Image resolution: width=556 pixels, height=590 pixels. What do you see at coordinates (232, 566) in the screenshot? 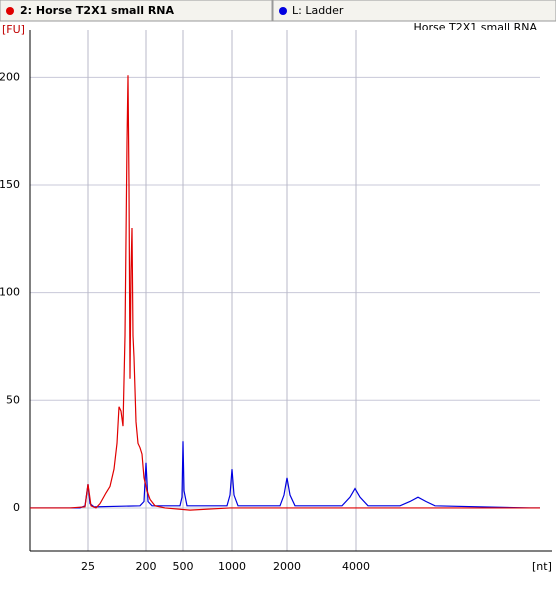
I see `x-tick-label: 1000` at bounding box center [232, 566].